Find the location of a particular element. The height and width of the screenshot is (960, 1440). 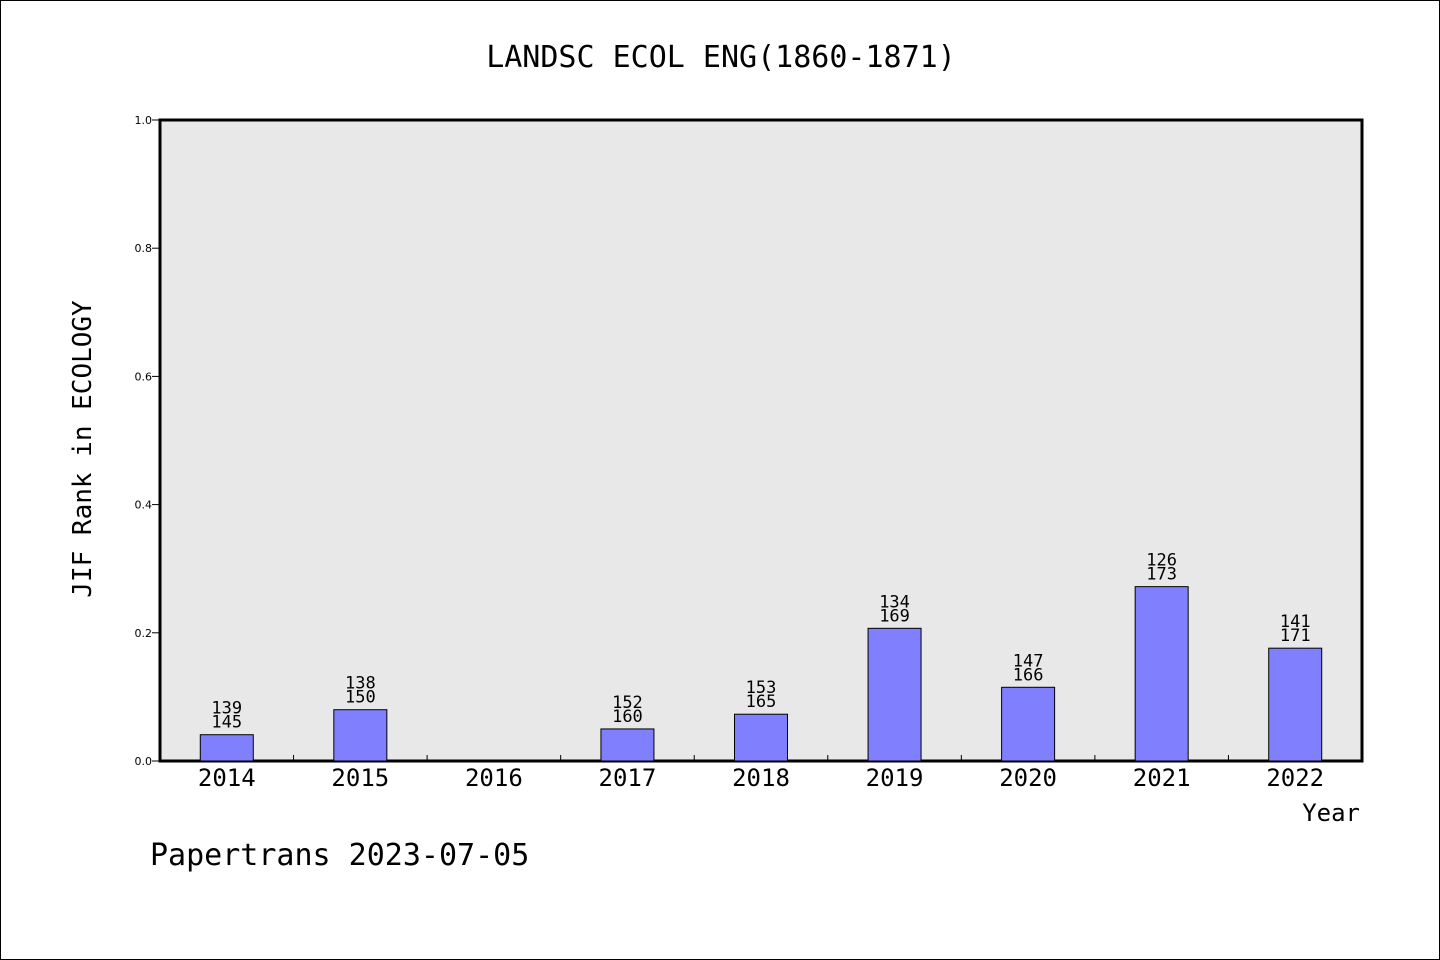

y-tick-label: 0.6 is located at coordinates (144, 376).